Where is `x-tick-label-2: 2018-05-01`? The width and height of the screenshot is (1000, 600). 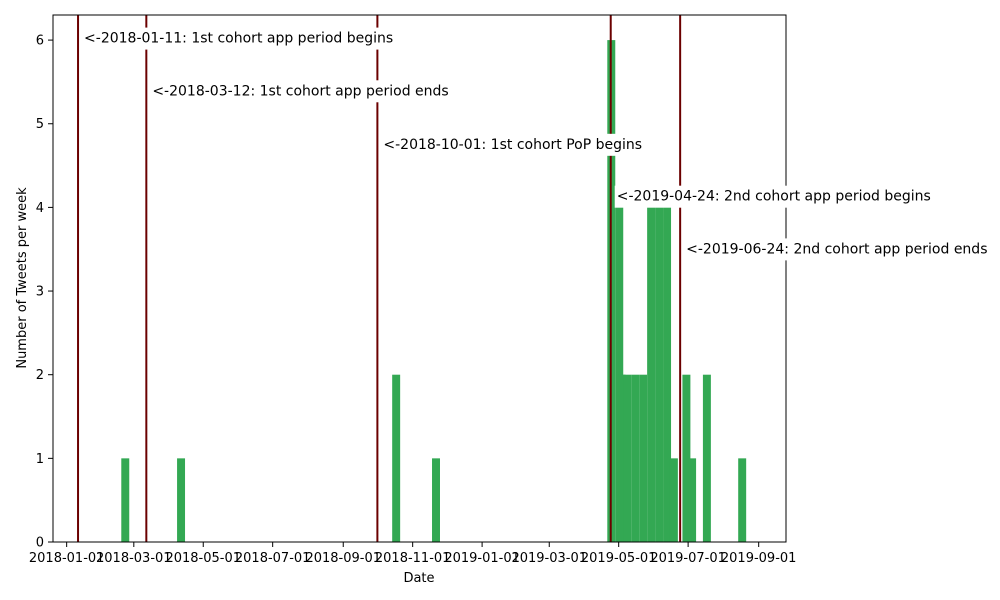 x-tick-label-2: 2018-05-01 is located at coordinates (203, 558).